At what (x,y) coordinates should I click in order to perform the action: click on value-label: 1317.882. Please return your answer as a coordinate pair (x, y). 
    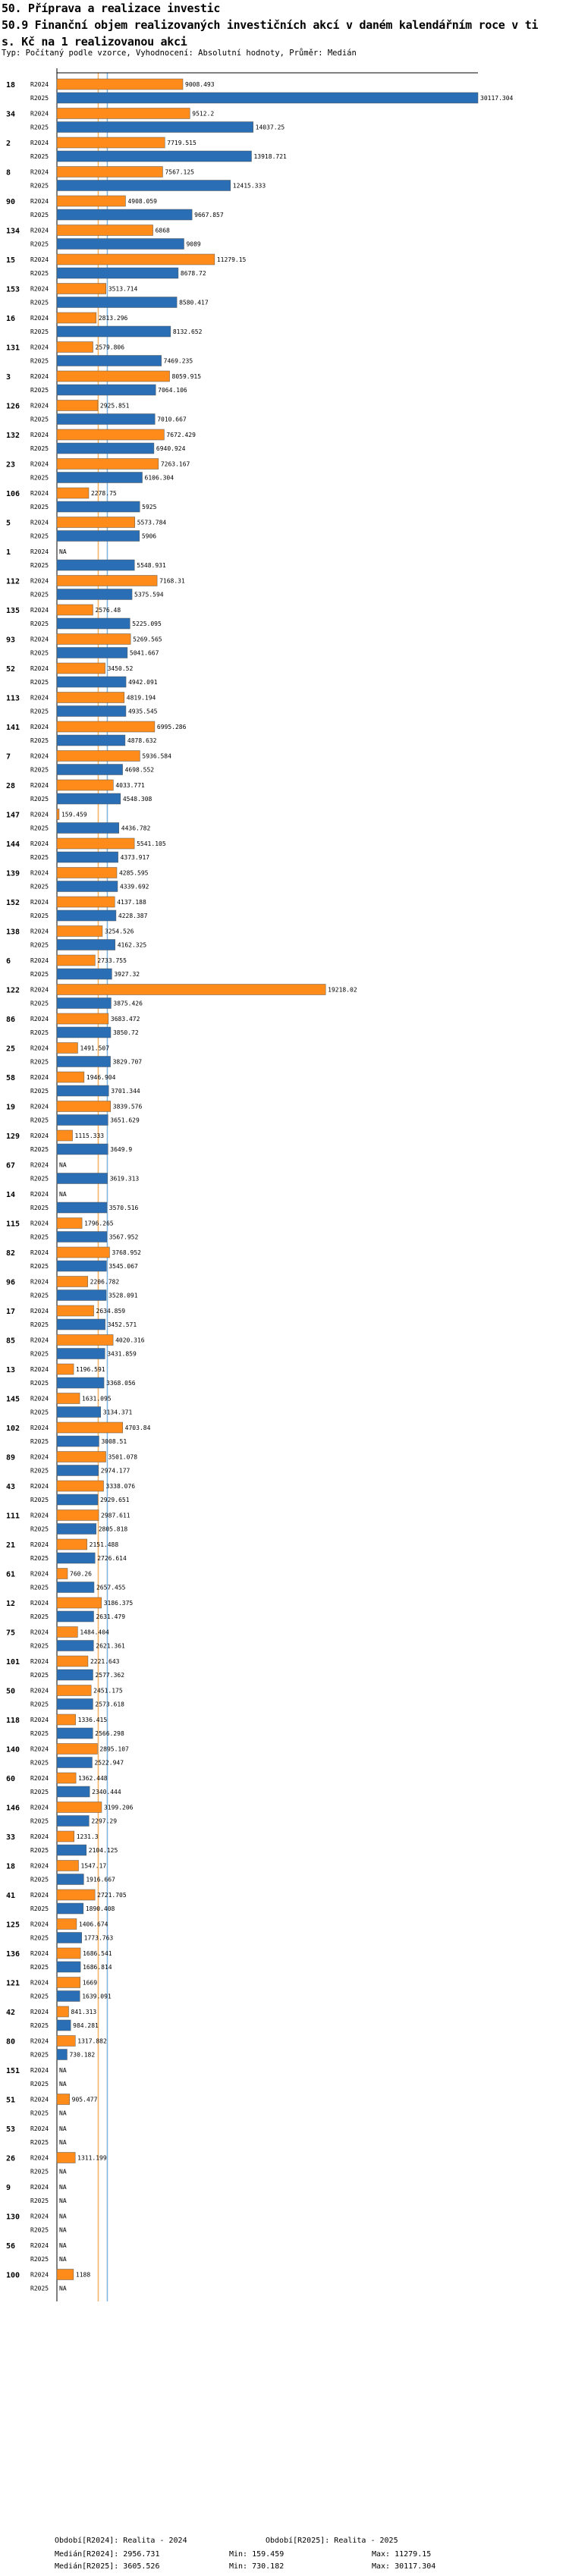
    Looking at the image, I should click on (92, 2041).